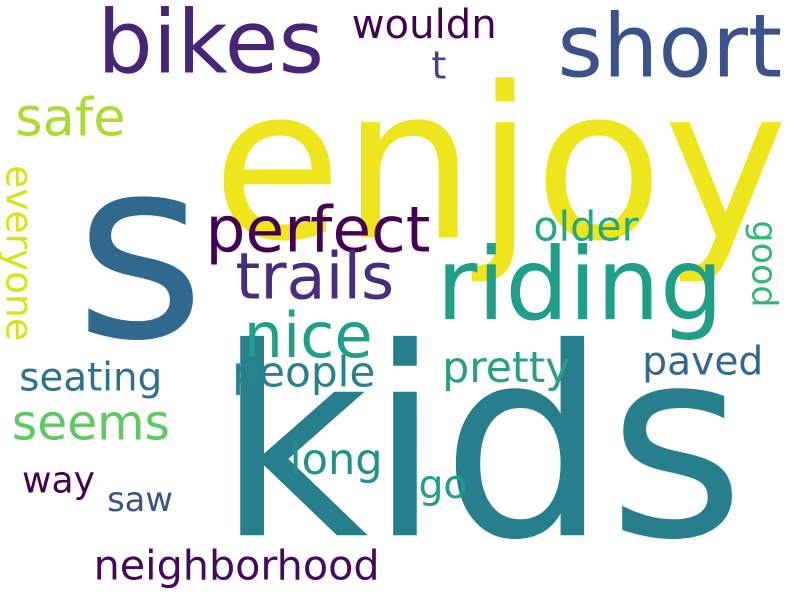  Describe the element at coordinates (211, 47) in the screenshot. I see `word-bikes: bikes` at that location.